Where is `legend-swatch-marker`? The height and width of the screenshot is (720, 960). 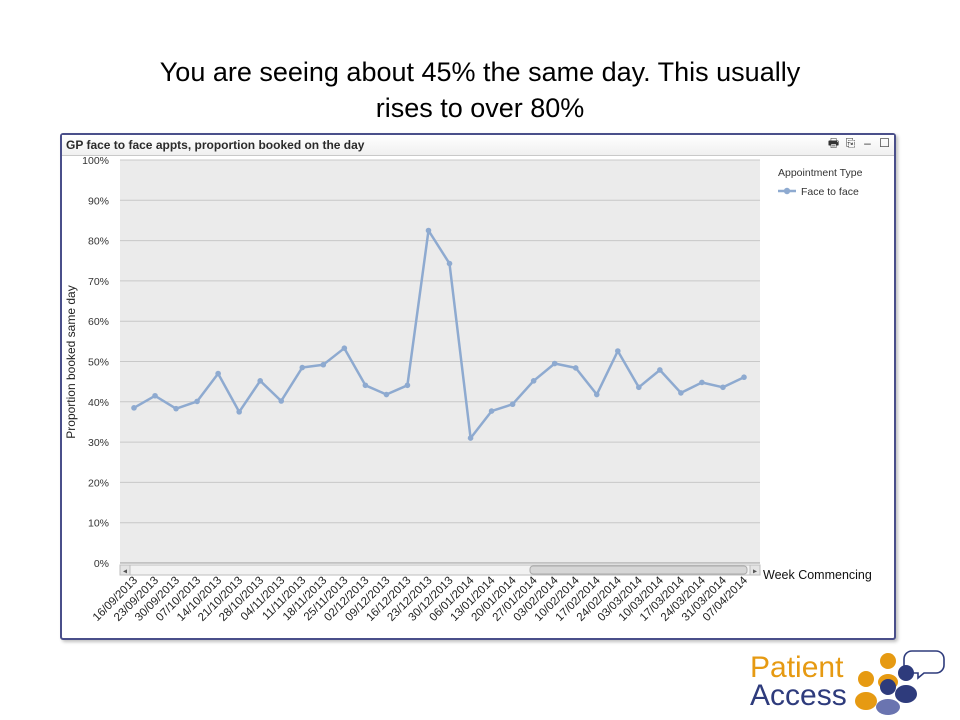
legend-swatch-marker is located at coordinates (787, 191).